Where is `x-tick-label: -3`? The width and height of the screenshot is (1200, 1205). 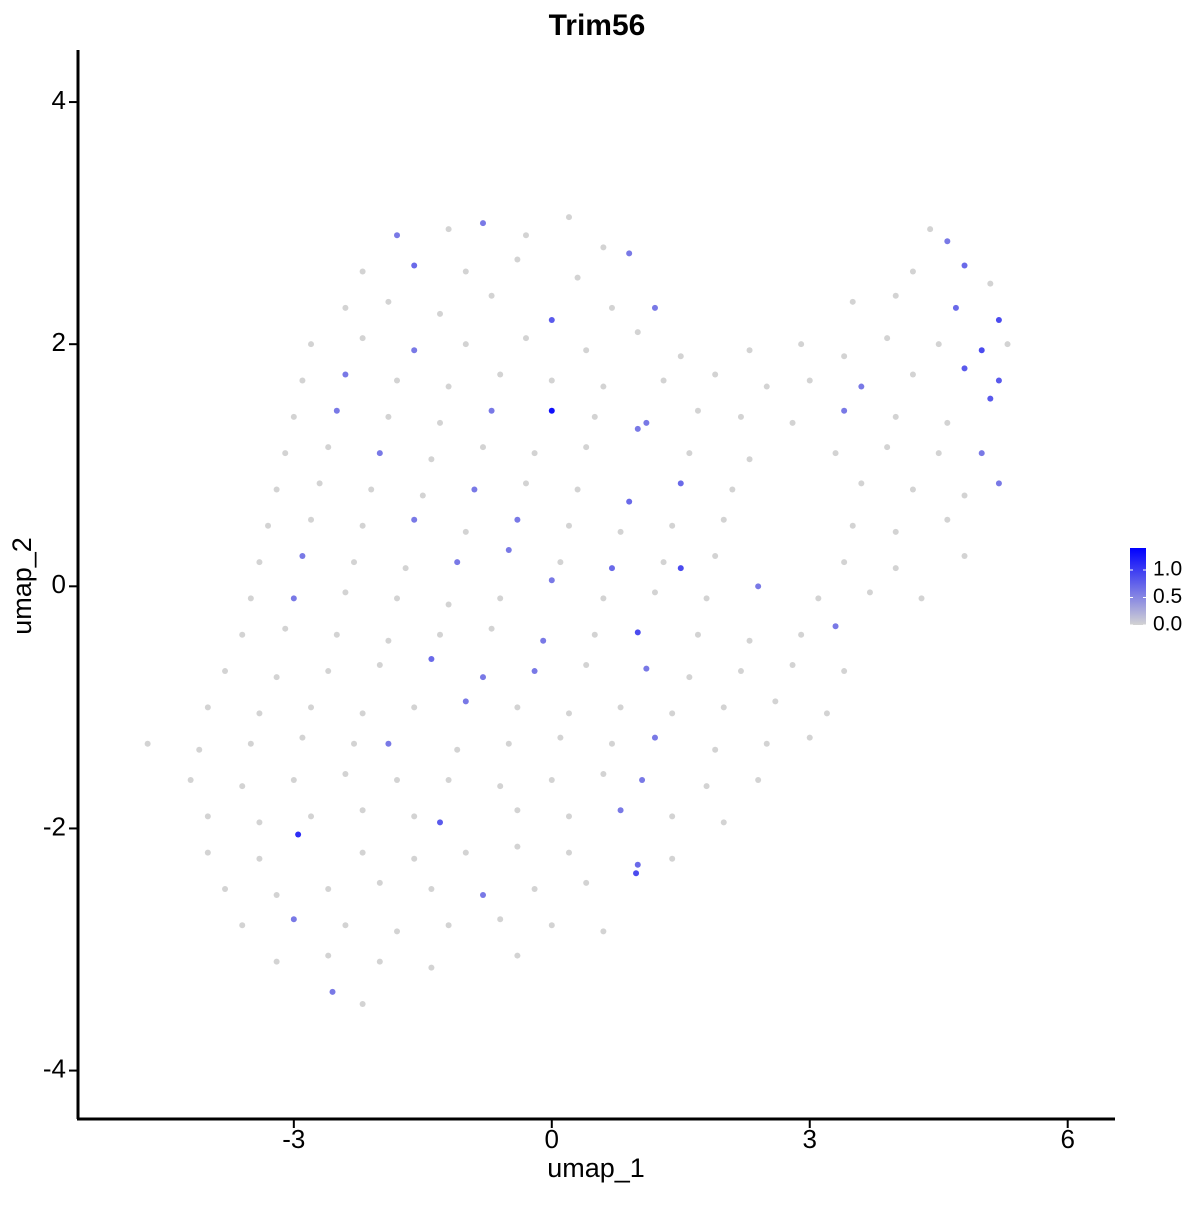 x-tick-label: -3 is located at coordinates (293, 1139).